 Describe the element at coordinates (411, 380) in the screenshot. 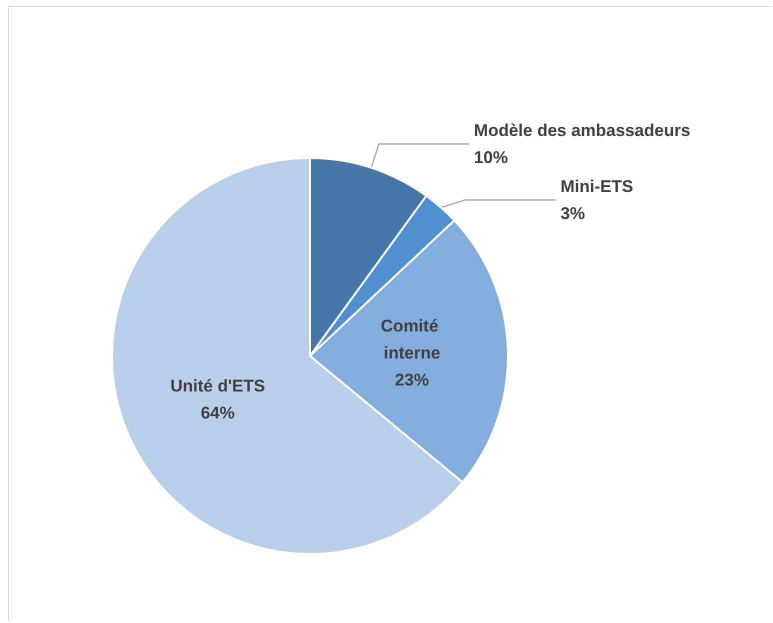

I see `data-label: 23%` at that location.